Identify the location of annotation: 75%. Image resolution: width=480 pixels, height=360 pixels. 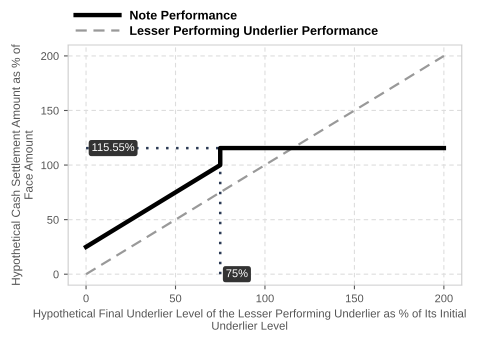
(237, 273).